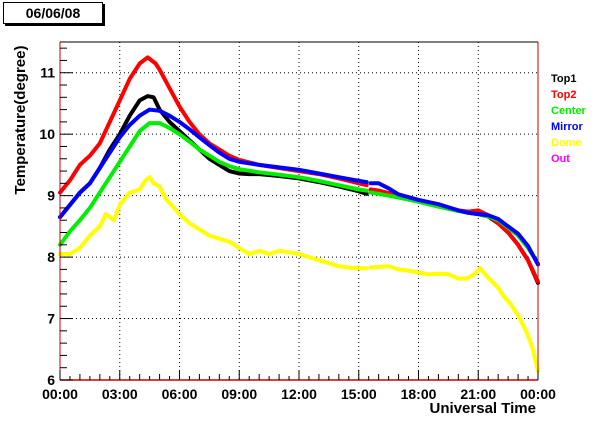  I want to click on x-tick-label: 21:00, so click(478, 394).